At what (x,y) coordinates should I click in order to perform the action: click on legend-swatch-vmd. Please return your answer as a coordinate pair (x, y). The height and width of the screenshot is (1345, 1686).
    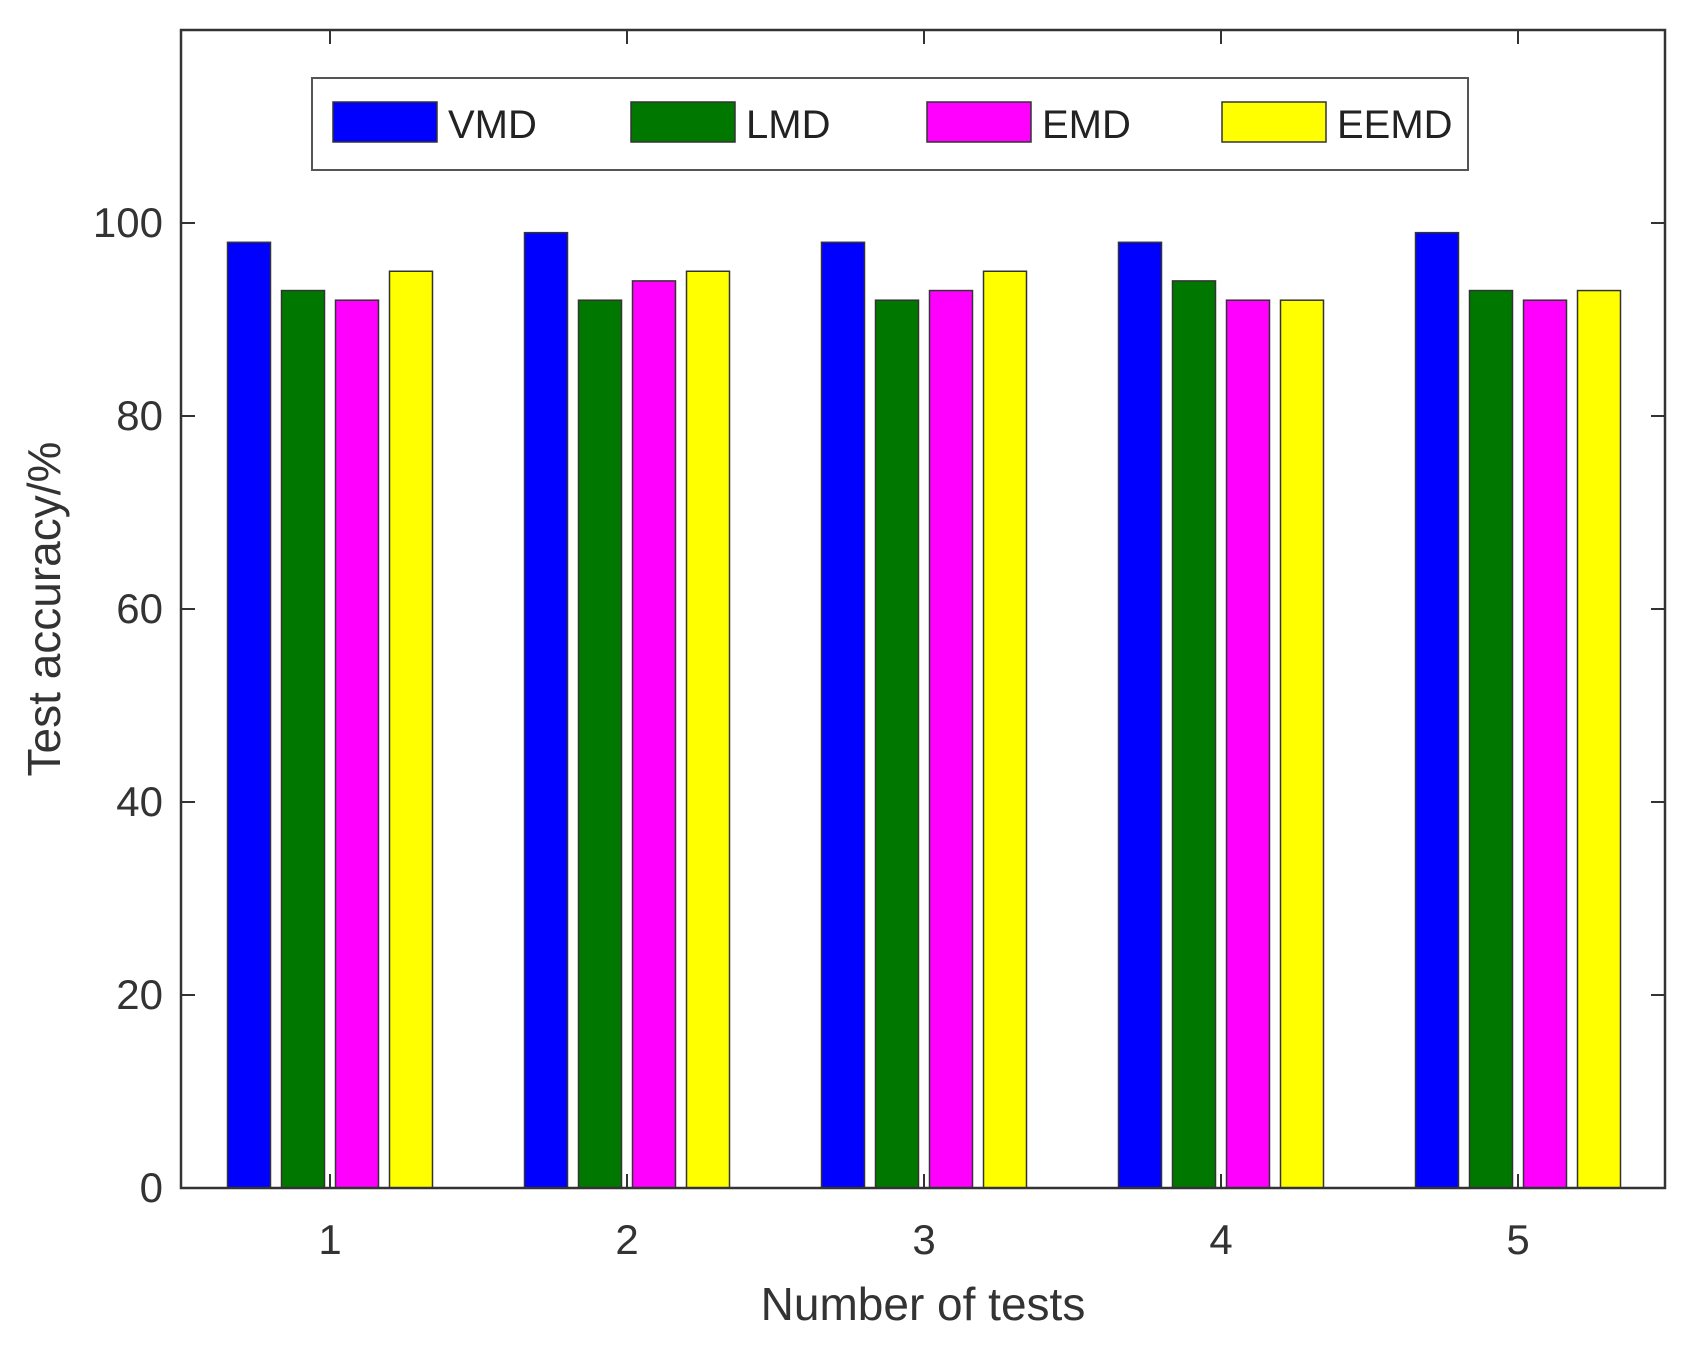
    Looking at the image, I should click on (385, 122).